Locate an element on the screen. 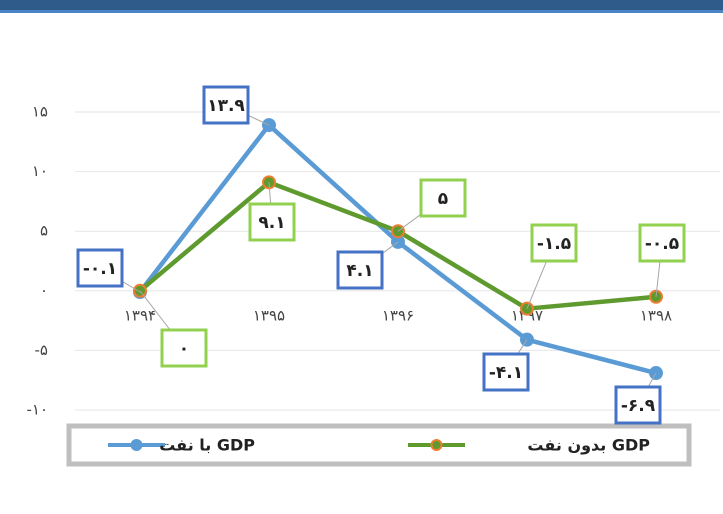  data-label: -۰.۱ is located at coordinates (100, 269).